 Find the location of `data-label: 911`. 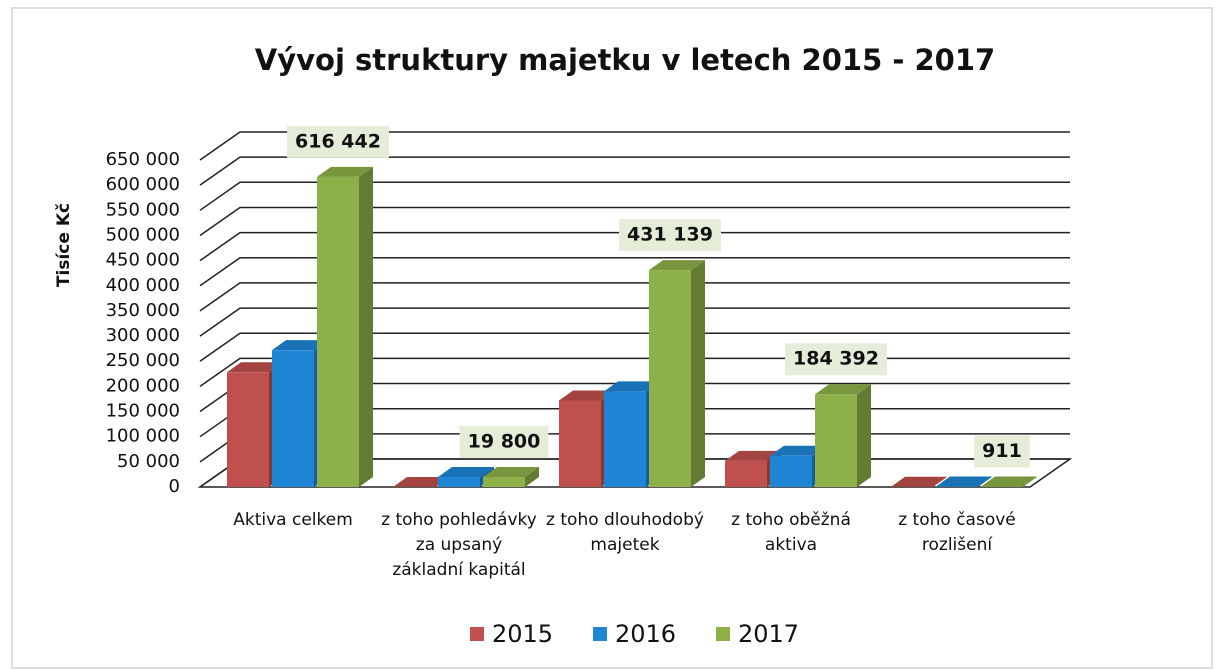

data-label: 911 is located at coordinates (1002, 451).